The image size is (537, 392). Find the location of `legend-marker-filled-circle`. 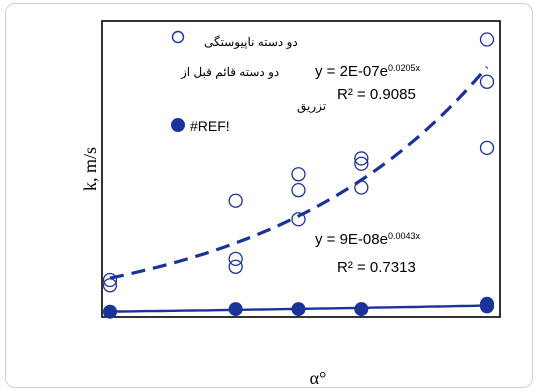

legend-marker-filled-circle is located at coordinates (178, 125).